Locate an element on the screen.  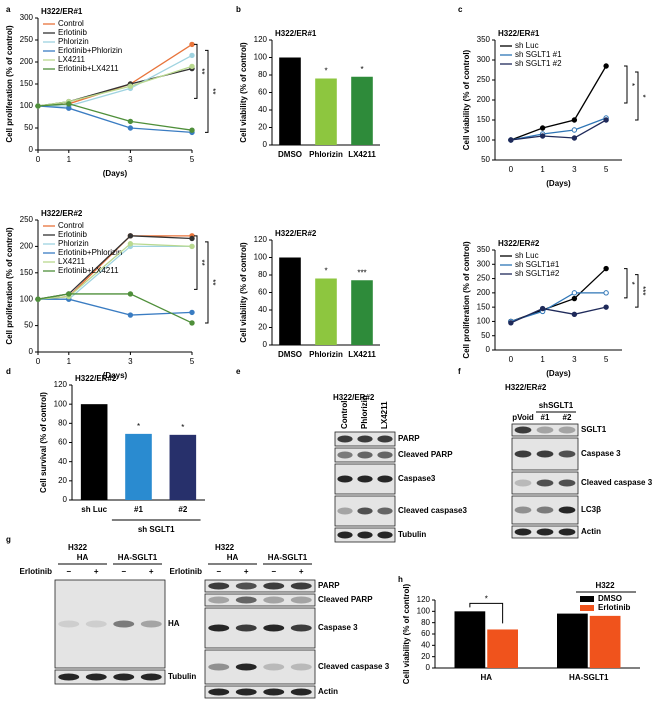
y-tick-label: 150 is located at coordinates (484, 306).